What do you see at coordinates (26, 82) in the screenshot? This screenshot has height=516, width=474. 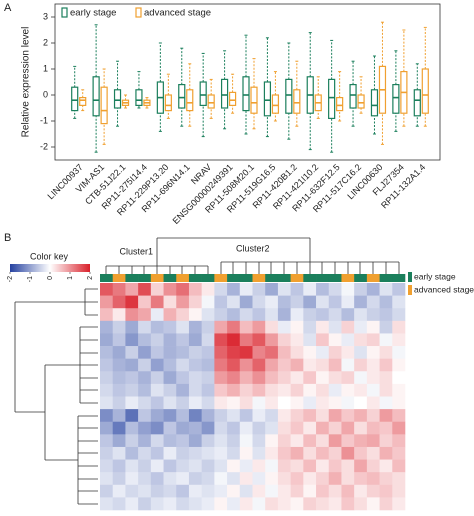 I see `y-axis-label: Relative expression level` at bounding box center [26, 82].